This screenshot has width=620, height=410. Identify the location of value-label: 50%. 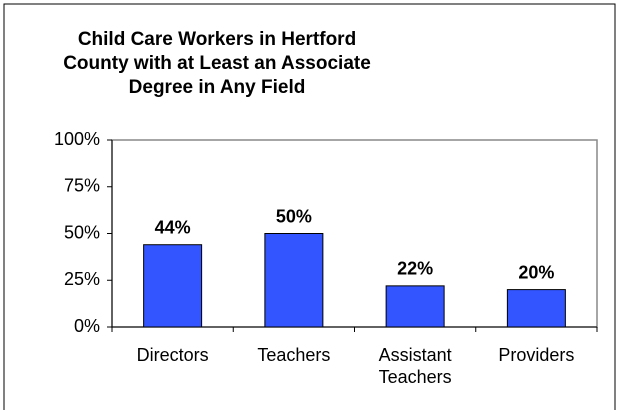
(294, 216).